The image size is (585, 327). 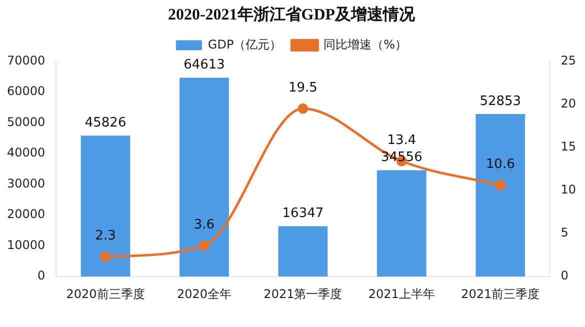 I want to click on y-tick-label: 70000, so click(x=26, y=60).